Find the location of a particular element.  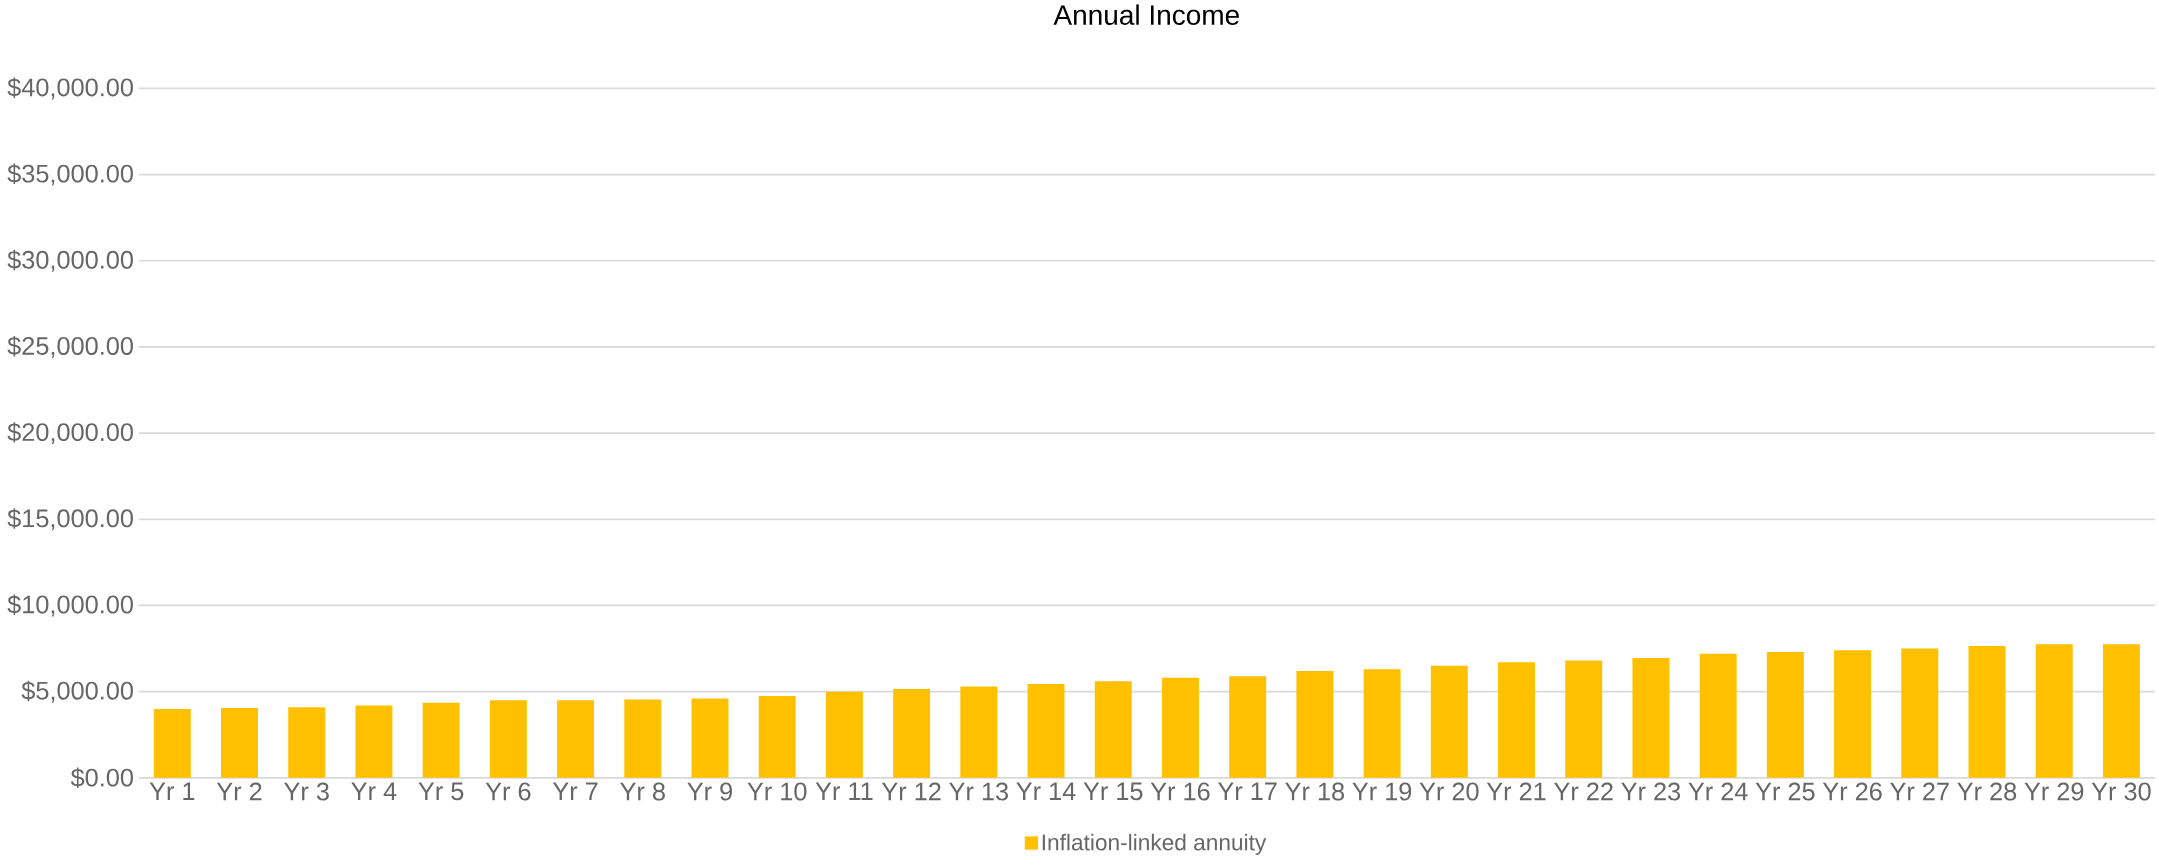

x-tick-label: Yr 13 is located at coordinates (978, 791).